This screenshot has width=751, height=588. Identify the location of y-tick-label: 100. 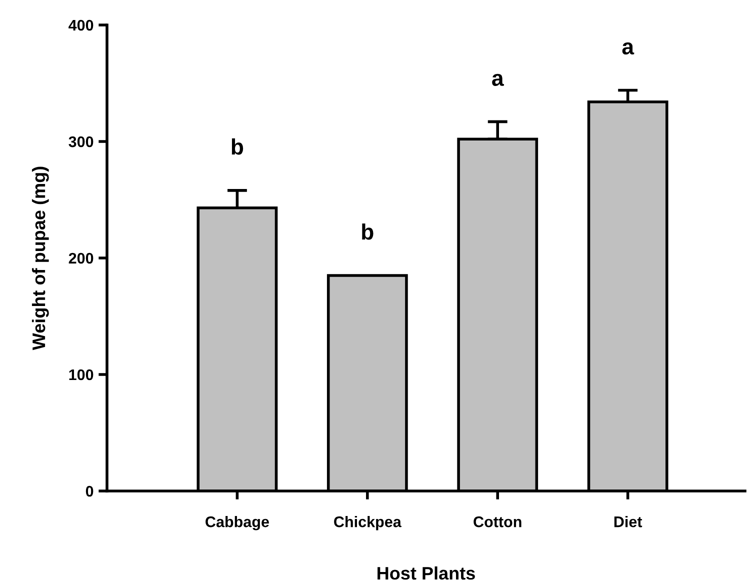
(81, 374).